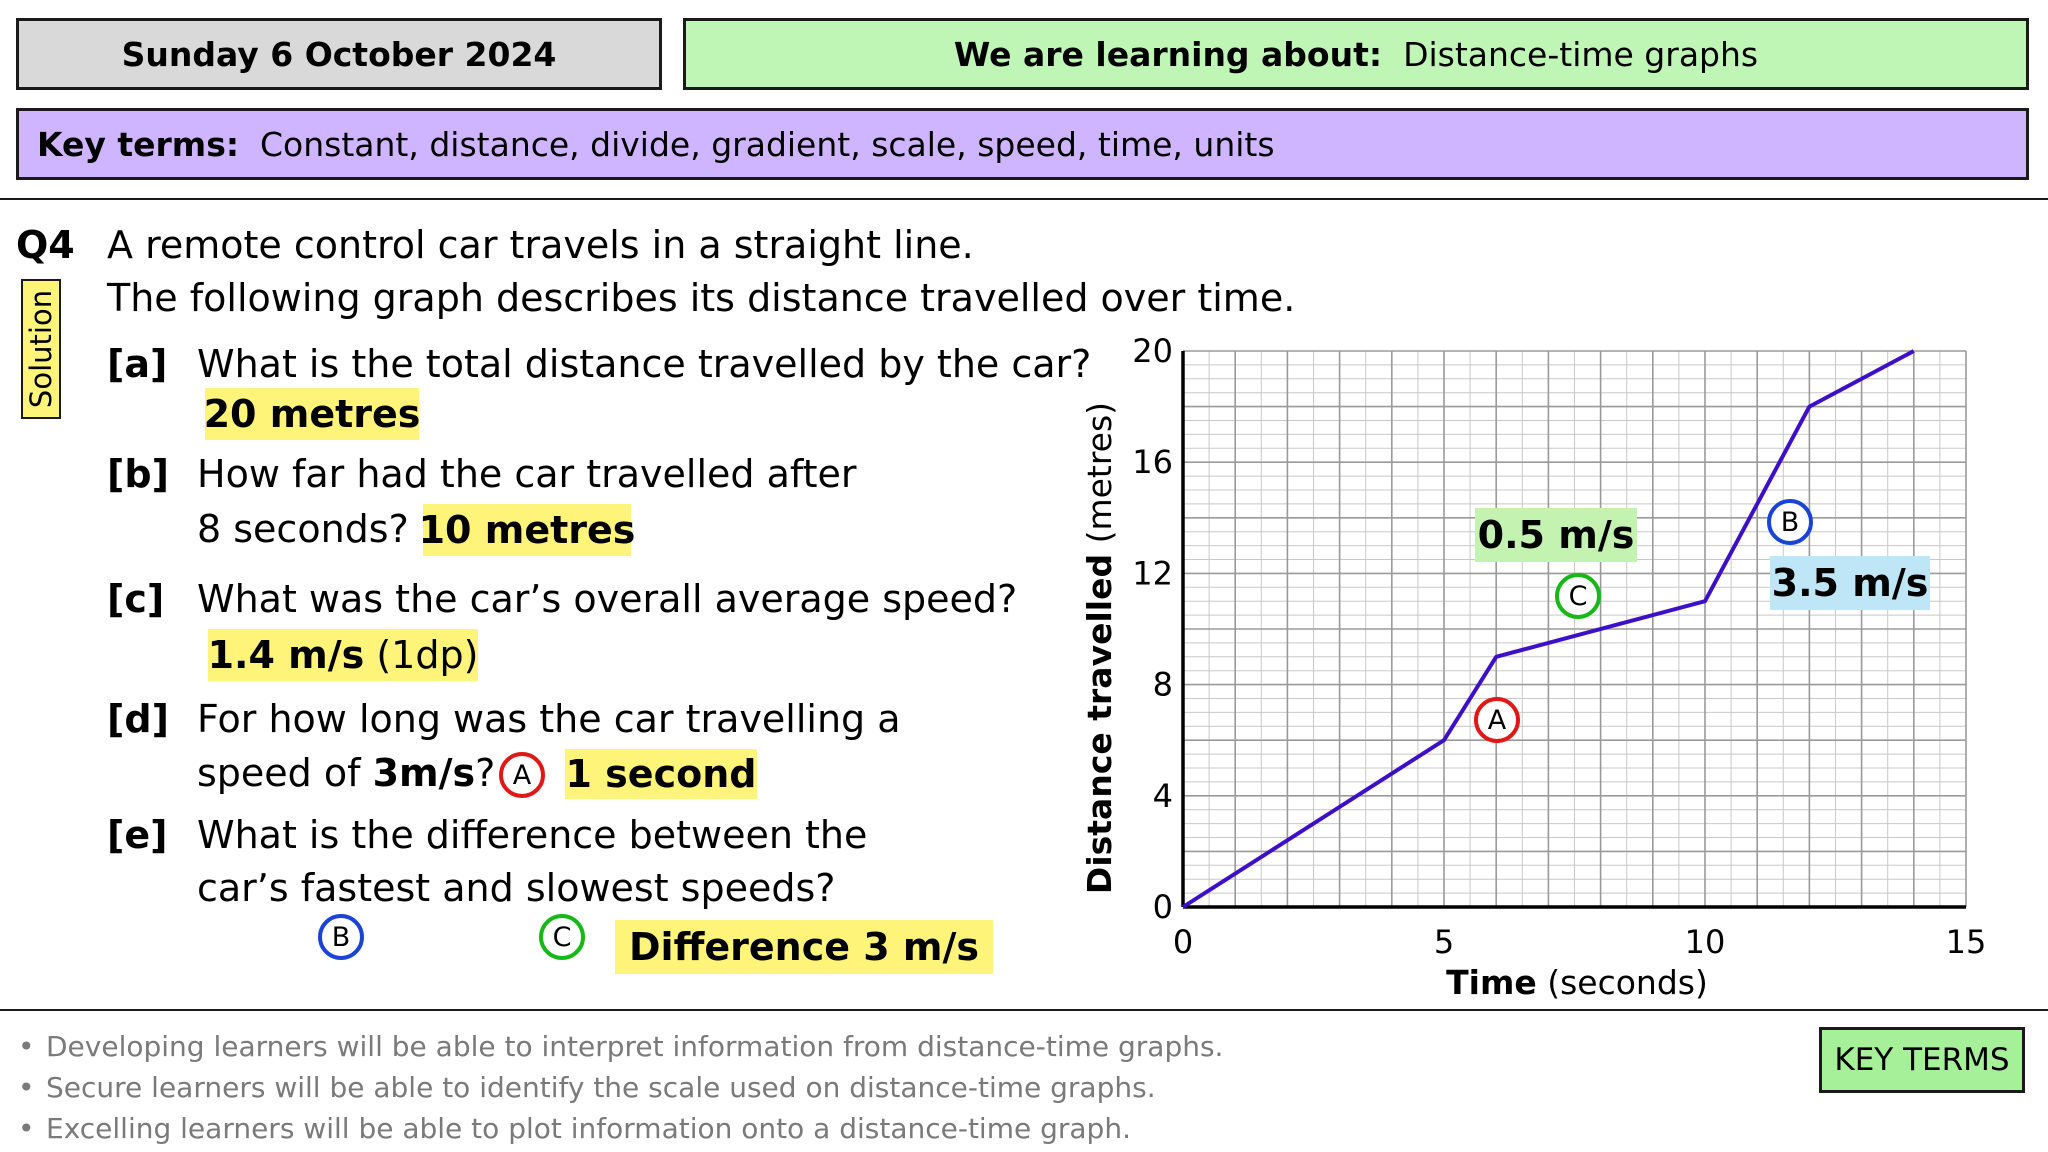  Describe the element at coordinates (427, 655) in the screenshot. I see `part-c-answer-note: (1dp)` at that location.